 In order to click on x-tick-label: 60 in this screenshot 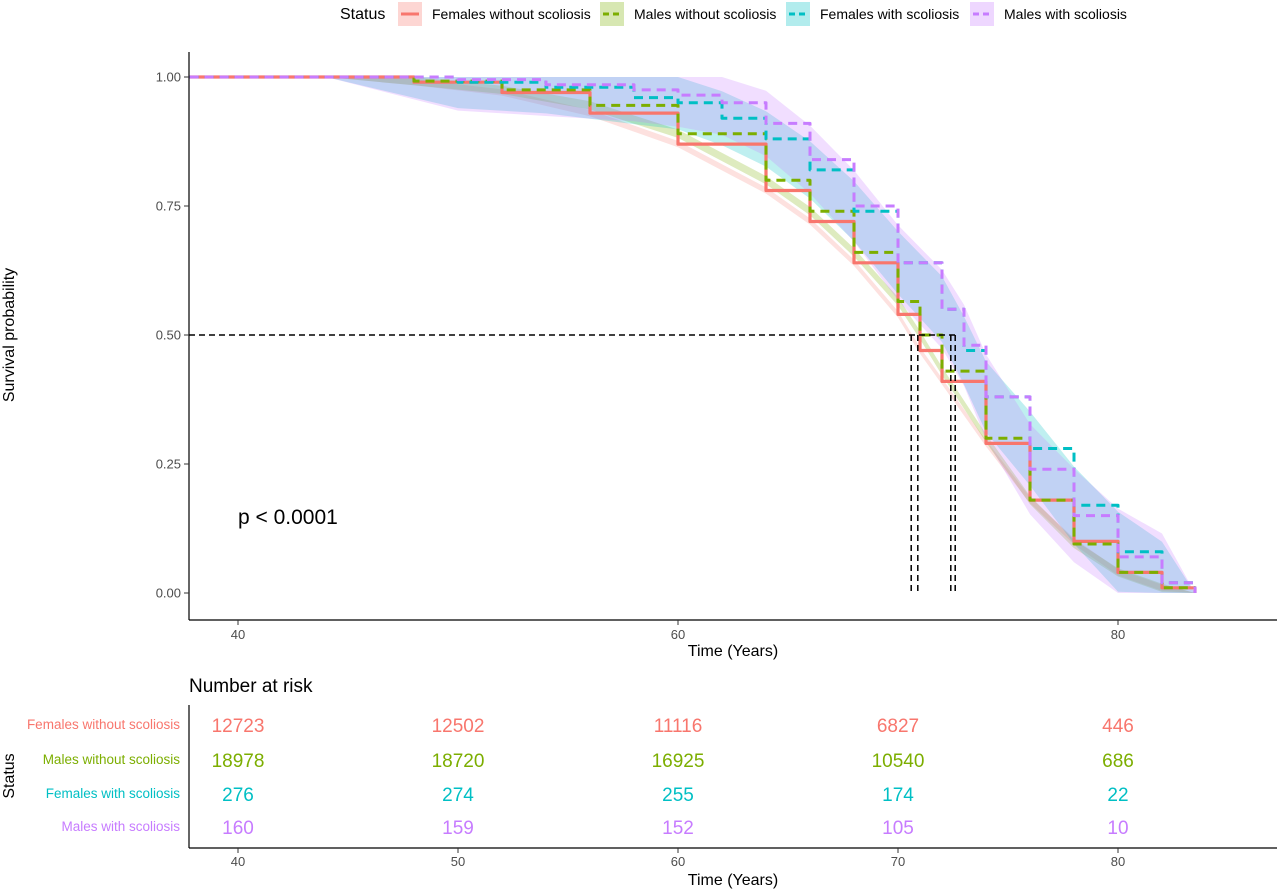, I will do `click(678, 634)`.